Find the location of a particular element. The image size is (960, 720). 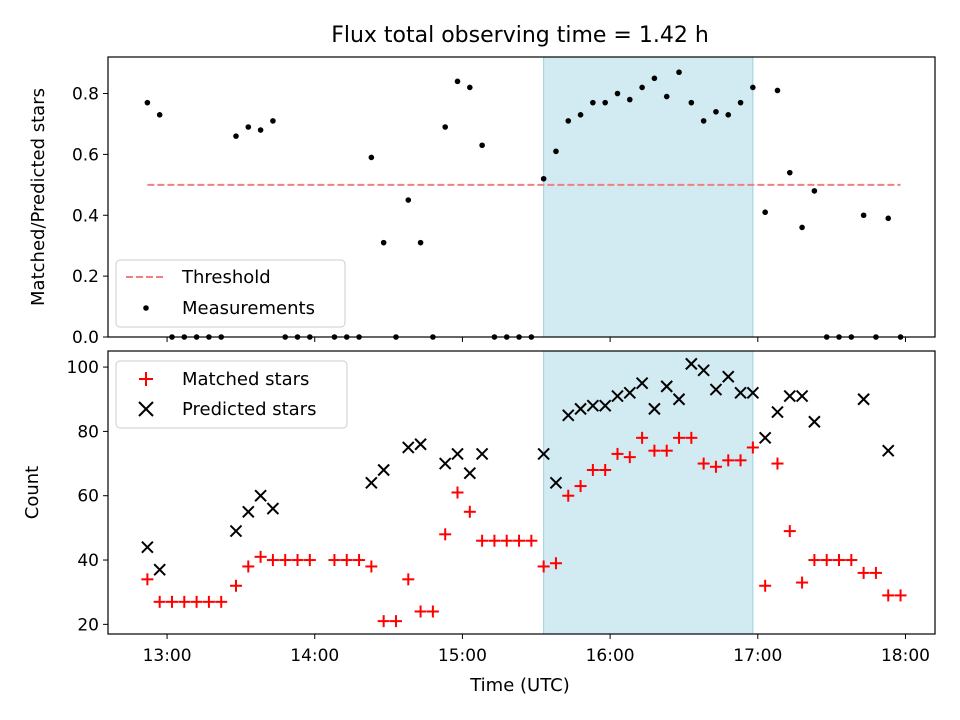

top-y-tick-label: 0.6 is located at coordinates (85, 155).